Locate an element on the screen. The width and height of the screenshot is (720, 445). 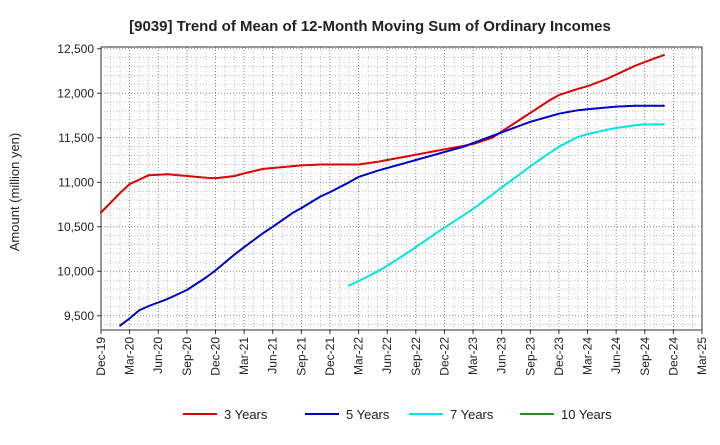
x-tick-label: Mar-22 is located at coordinates (359, 356).